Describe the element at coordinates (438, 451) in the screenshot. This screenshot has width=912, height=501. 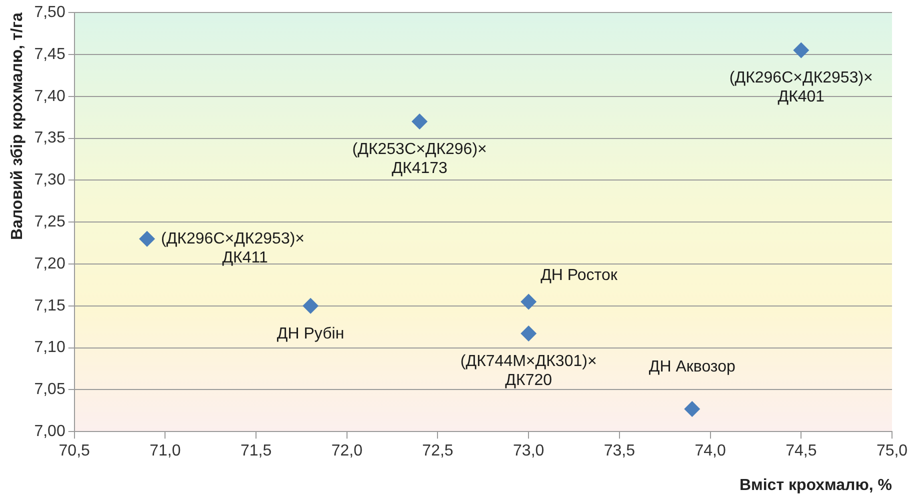
I see `x-tick-label: 72,5` at that location.